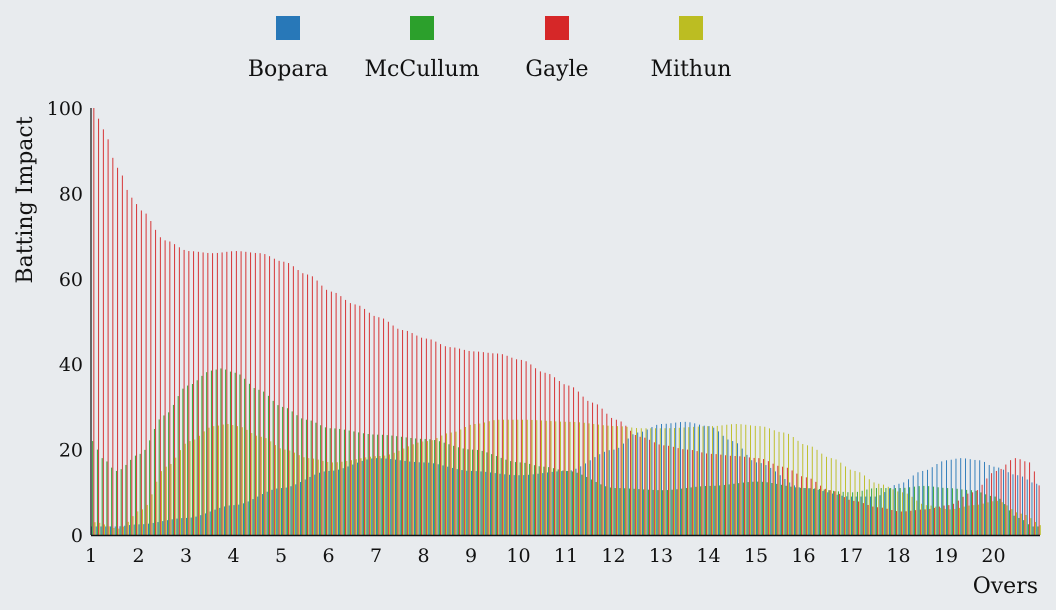  What do you see at coordinates (25, 199) in the screenshot?
I see `y-axis-title: Batting Impact` at bounding box center [25, 199].